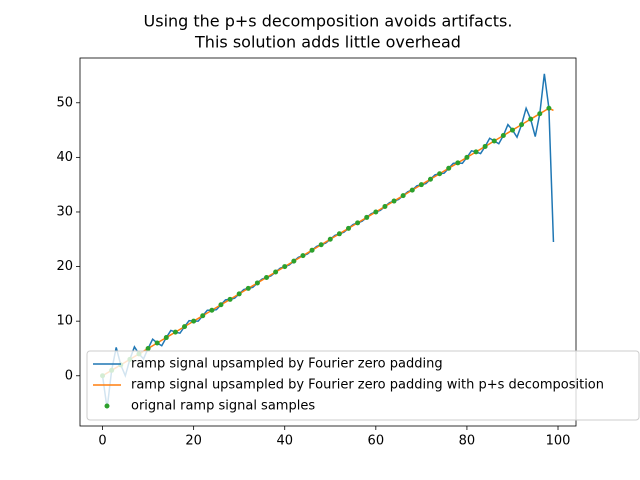 This screenshot has height=480, width=640. I want to click on legend-box, so click(363, 385).